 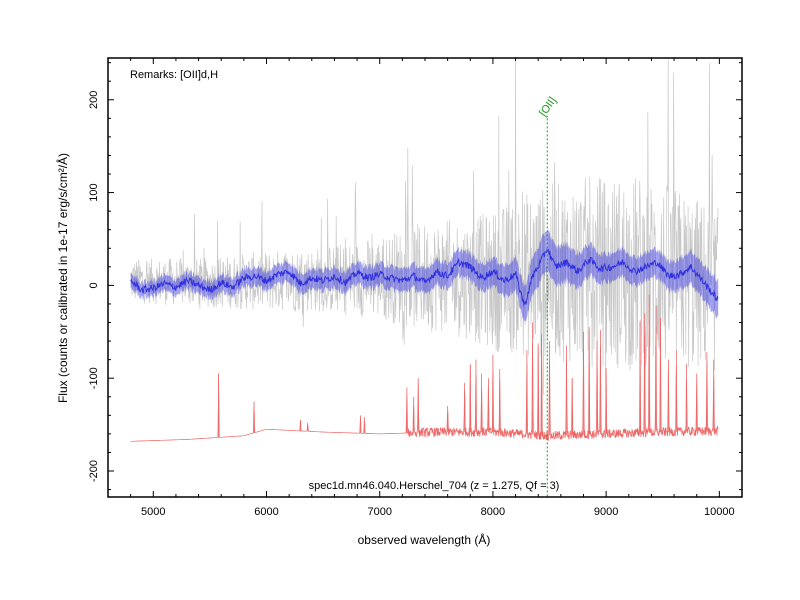 What do you see at coordinates (548, 107) in the screenshot?
I see `line-marker-label: [OII]` at bounding box center [548, 107].